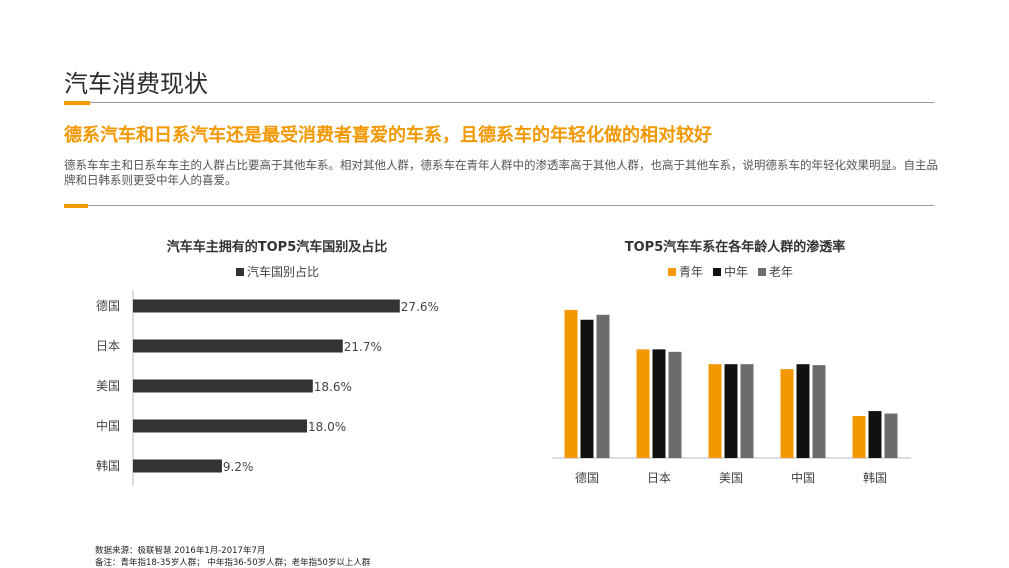 This screenshot has height=568, width=1009. Describe the element at coordinates (787, 413) in the screenshot. I see `bar-中国-青年` at that location.